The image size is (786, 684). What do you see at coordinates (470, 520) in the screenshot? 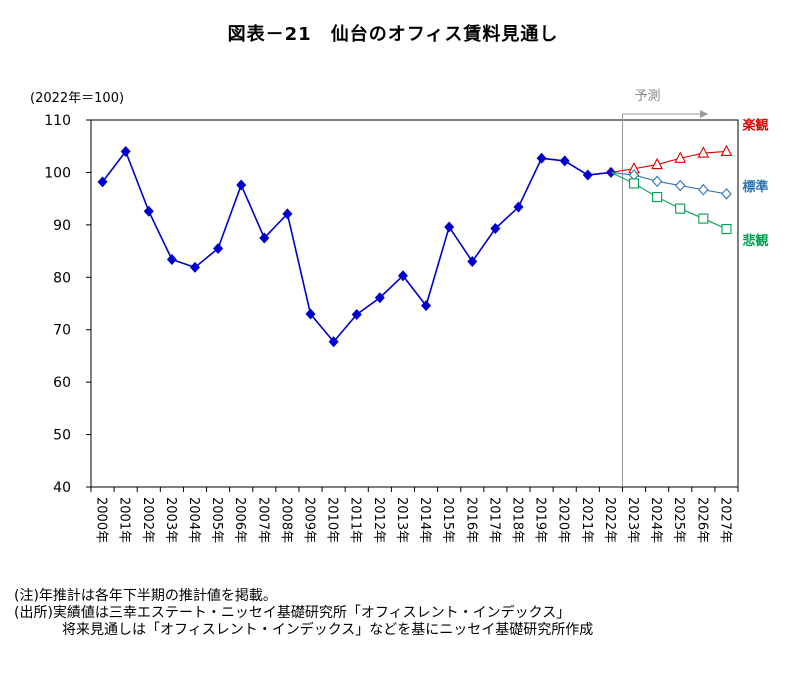
I see `x-tick-label: 2016年` at bounding box center [470, 520].